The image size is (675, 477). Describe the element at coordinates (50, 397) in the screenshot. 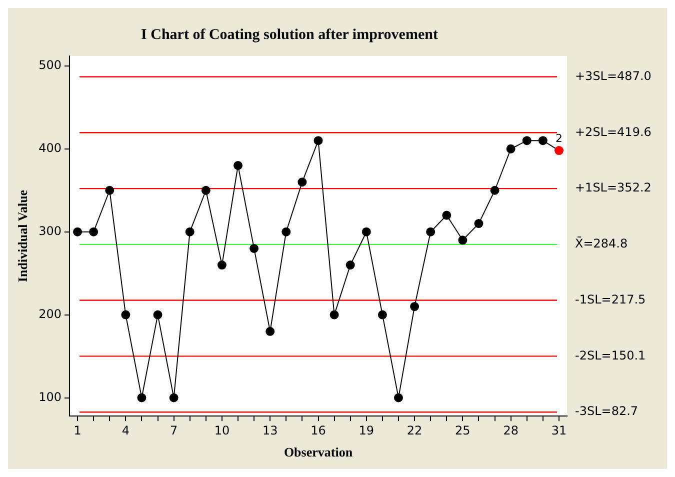

I see `y-tick-label: 100` at that location.